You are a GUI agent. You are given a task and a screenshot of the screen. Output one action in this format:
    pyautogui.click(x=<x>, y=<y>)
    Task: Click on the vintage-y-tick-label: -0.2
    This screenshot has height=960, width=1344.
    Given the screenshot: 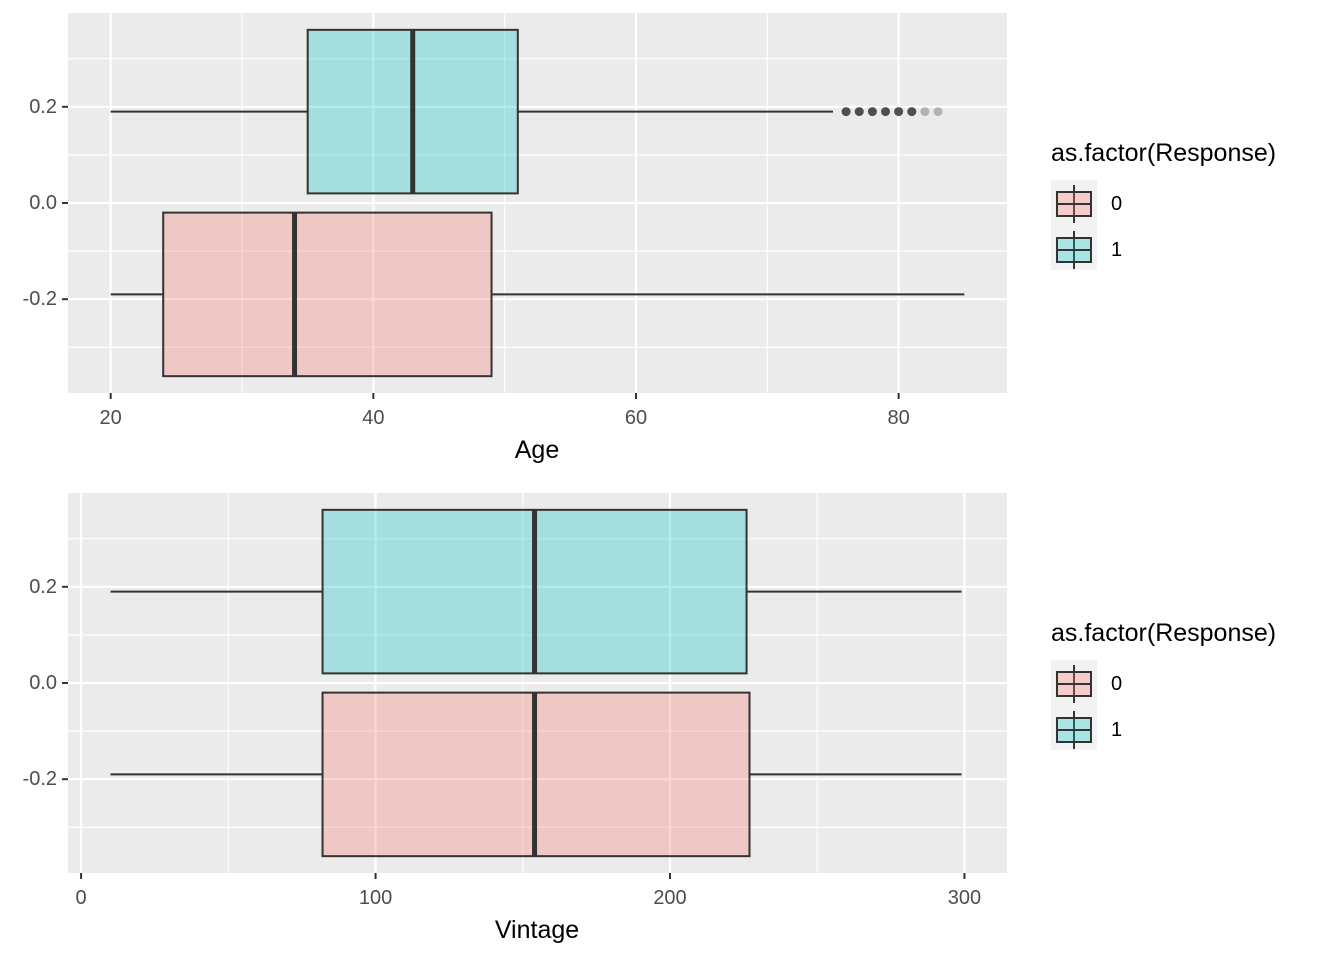 What is the action you would take?
    pyautogui.click(x=40, y=779)
    